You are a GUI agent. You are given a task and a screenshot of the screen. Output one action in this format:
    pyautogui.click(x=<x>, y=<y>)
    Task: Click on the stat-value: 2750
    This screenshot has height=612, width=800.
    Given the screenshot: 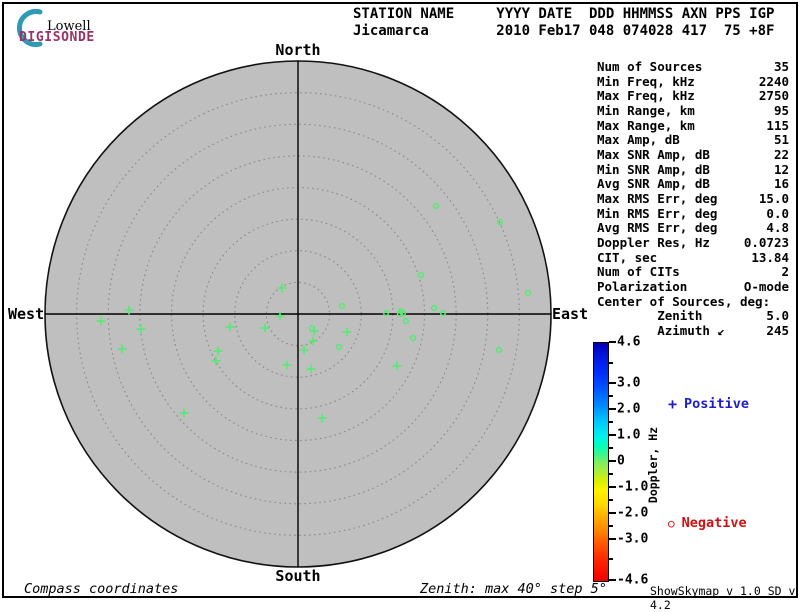 What is the action you would take?
    pyautogui.click(x=773, y=96)
    